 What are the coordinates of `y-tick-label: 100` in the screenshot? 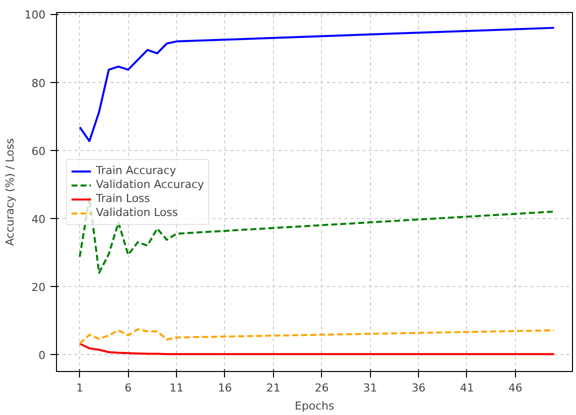 It's located at (35, 15).